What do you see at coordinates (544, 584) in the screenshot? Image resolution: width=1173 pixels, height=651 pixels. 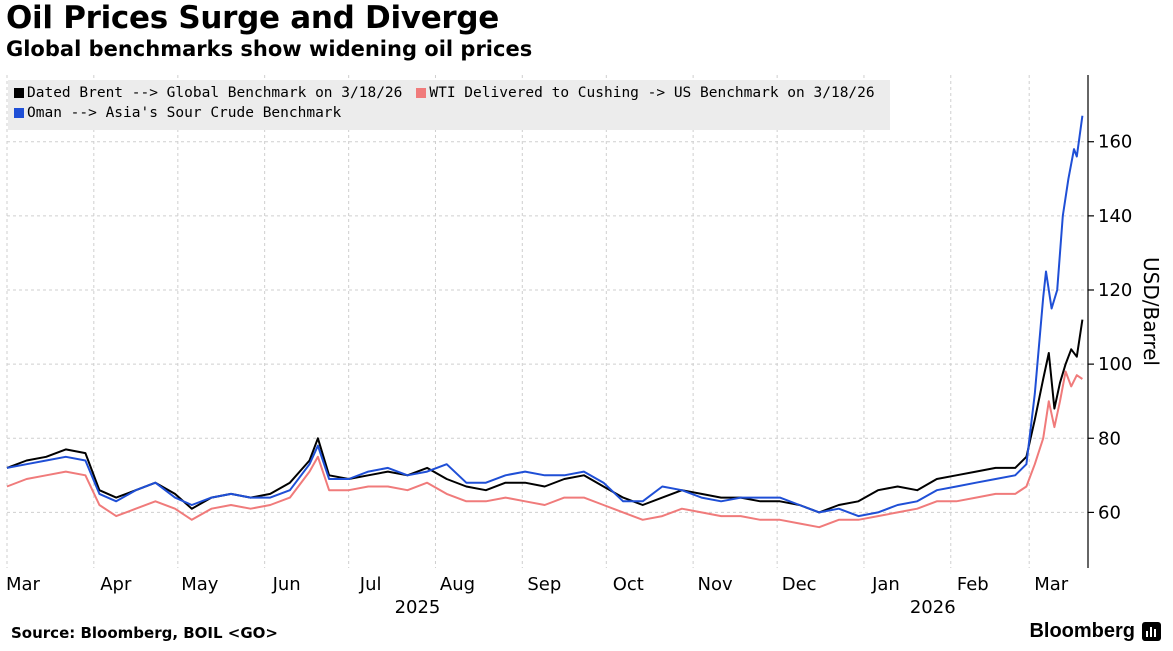 I see `x-tick-label: Sep` at bounding box center [544, 584].